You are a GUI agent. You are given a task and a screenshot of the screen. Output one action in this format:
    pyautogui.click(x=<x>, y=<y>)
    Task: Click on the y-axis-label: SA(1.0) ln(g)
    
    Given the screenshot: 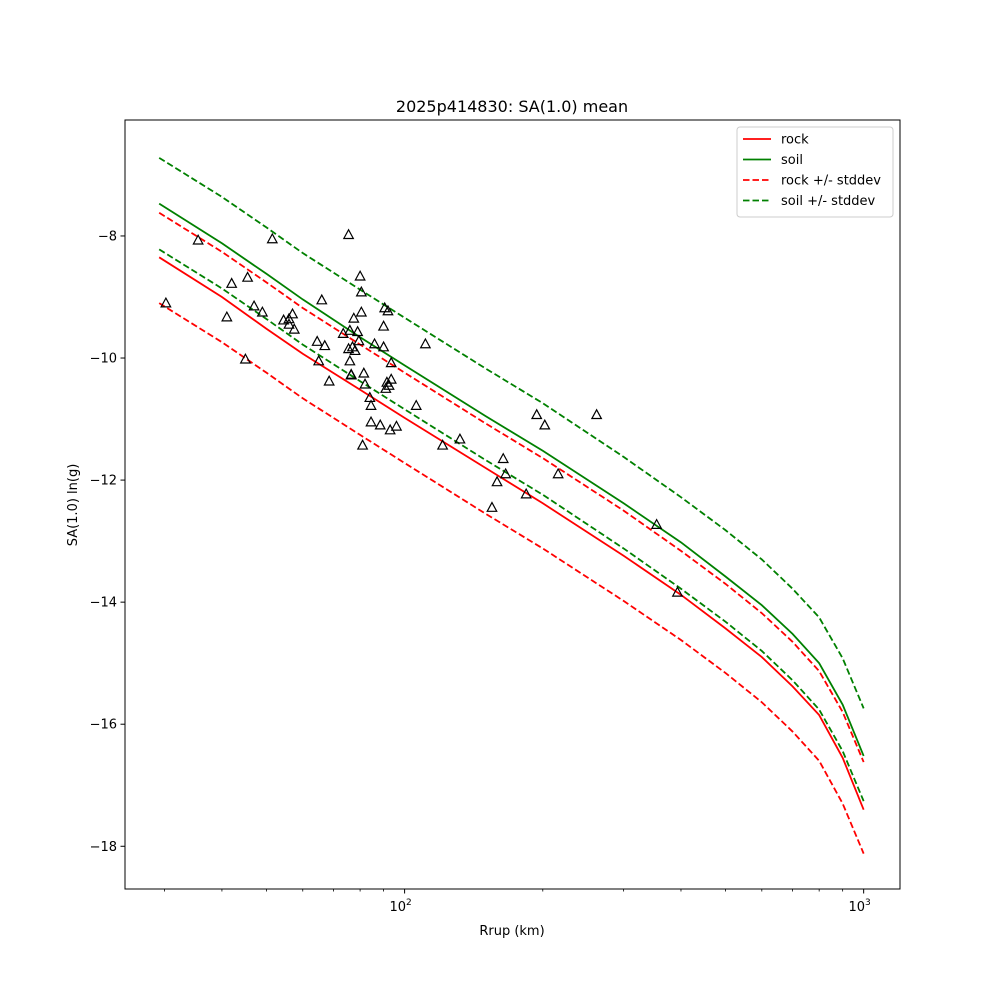 What is the action you would take?
    pyautogui.click(x=73, y=505)
    